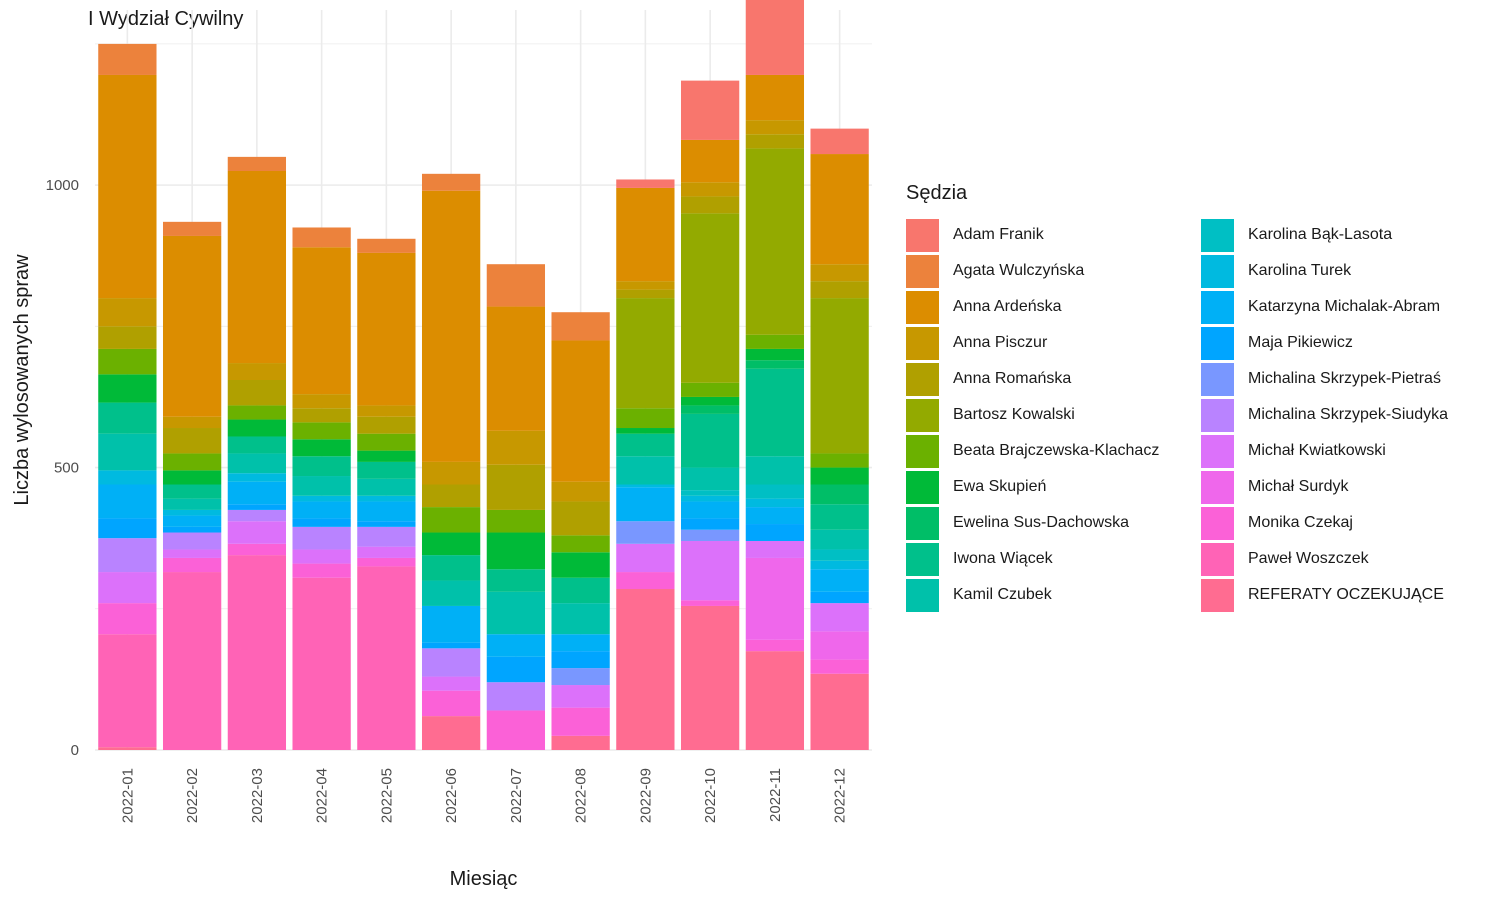 This screenshot has height=900, width=1500. I want to click on legend-item: Michał Surdyk, so click(1346, 487).